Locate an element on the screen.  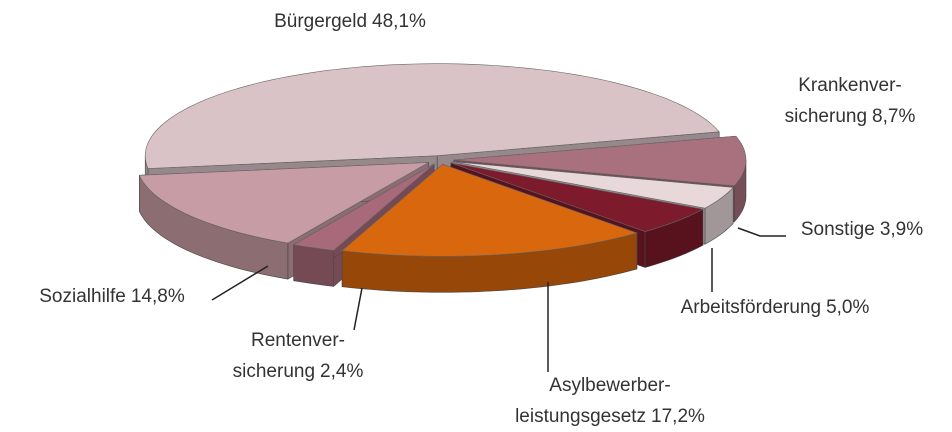
category-label: Rentenver- is located at coordinates (298, 340).